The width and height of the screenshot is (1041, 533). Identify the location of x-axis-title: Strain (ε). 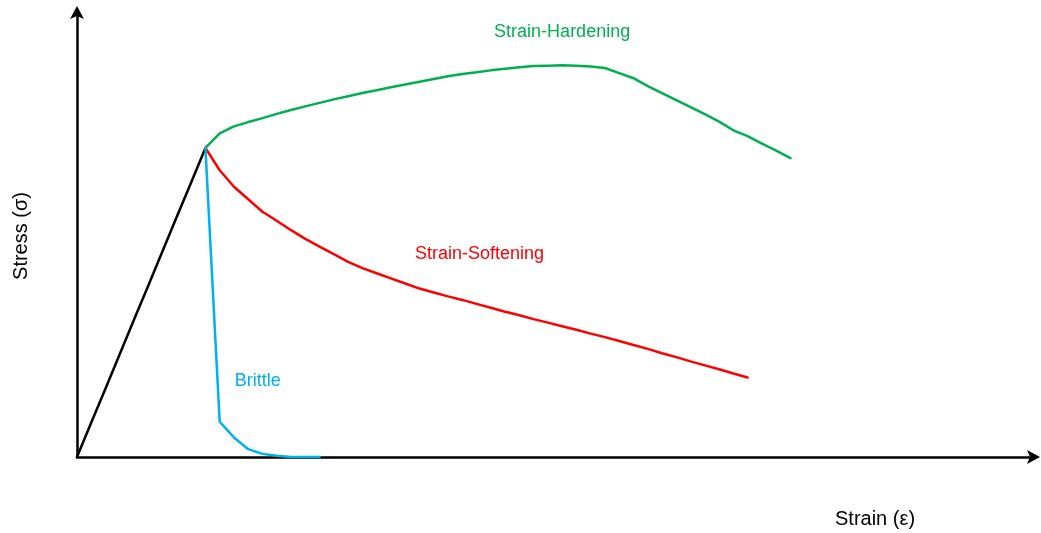
(875, 518).